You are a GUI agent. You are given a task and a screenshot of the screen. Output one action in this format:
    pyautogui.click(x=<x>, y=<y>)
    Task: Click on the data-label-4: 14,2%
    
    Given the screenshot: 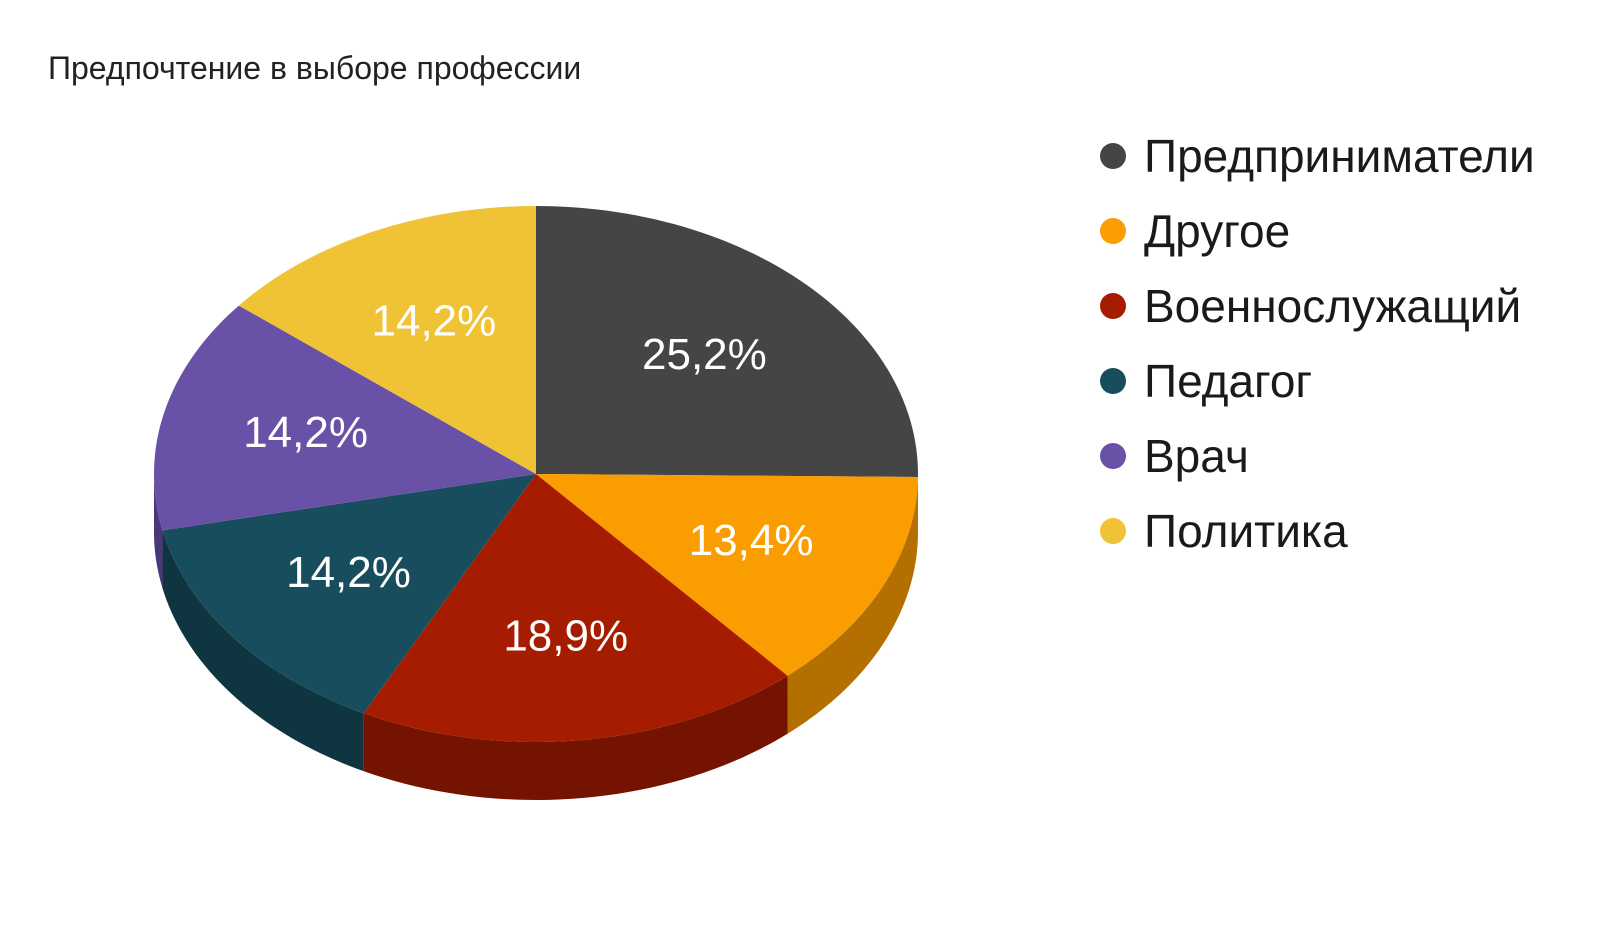 What is the action you would take?
    pyautogui.click(x=348, y=572)
    